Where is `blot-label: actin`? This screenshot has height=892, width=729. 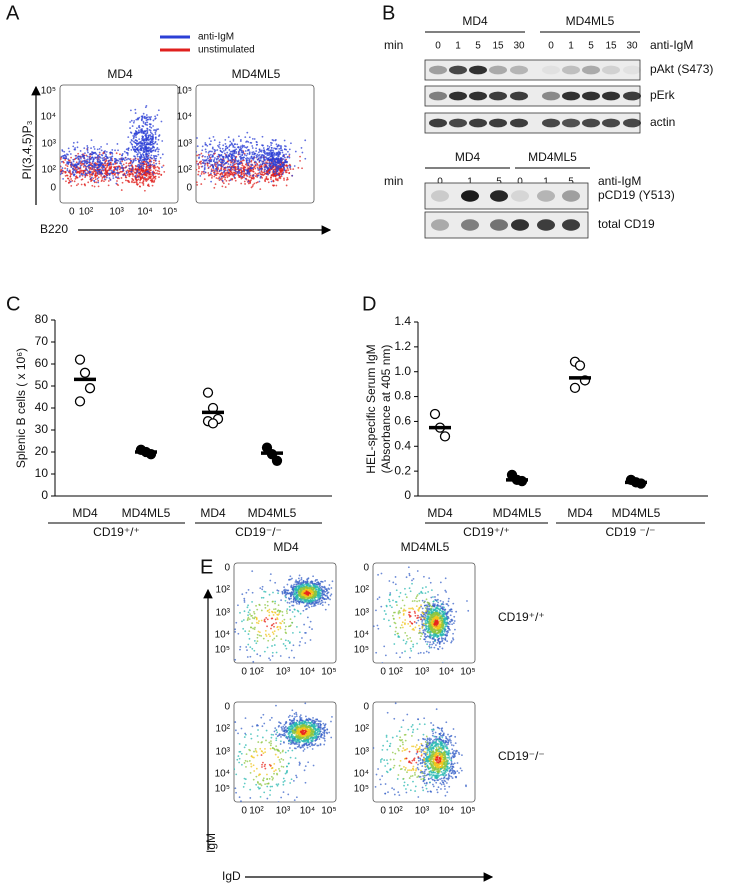 blot-label: actin is located at coordinates (662, 122).